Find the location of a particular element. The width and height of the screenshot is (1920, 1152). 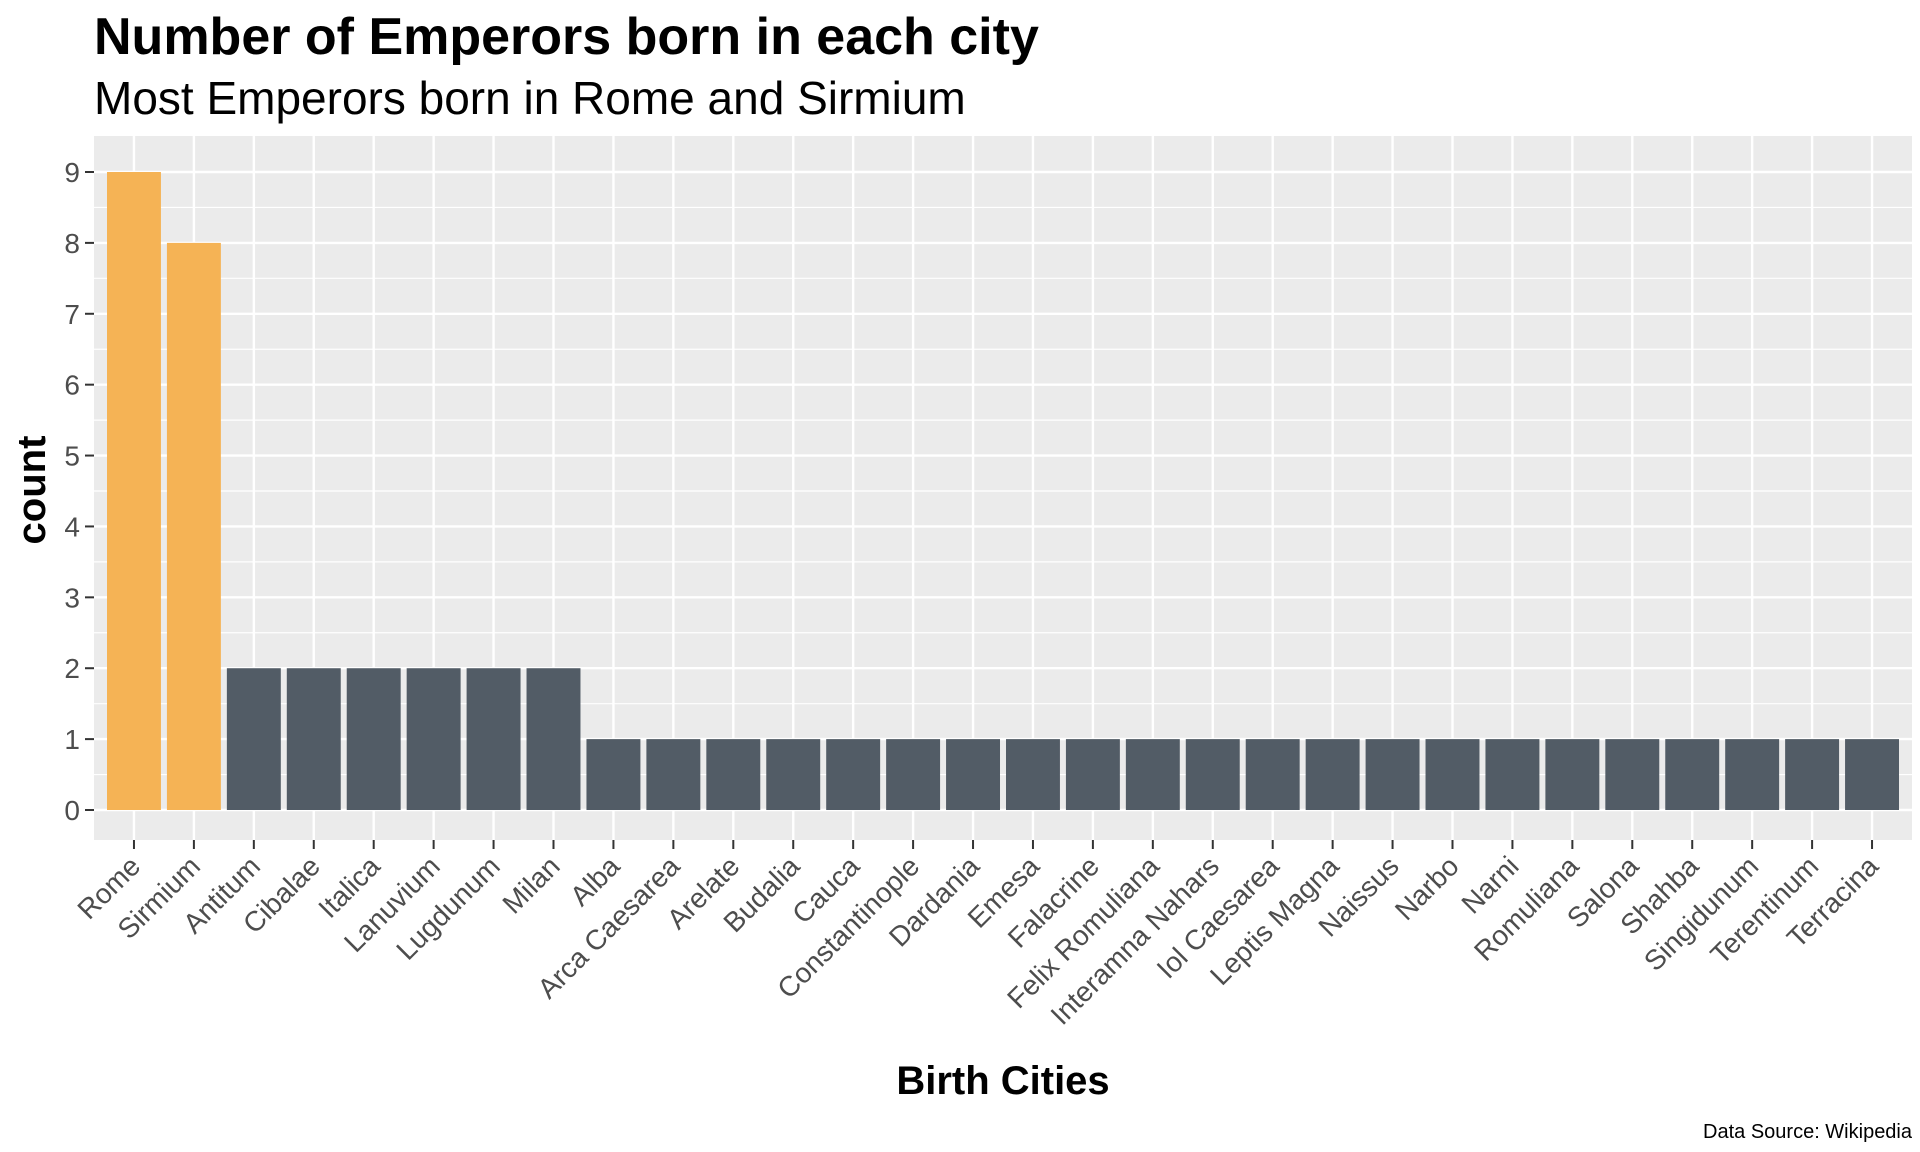

y-tick-label: 6 is located at coordinates (72, 385).